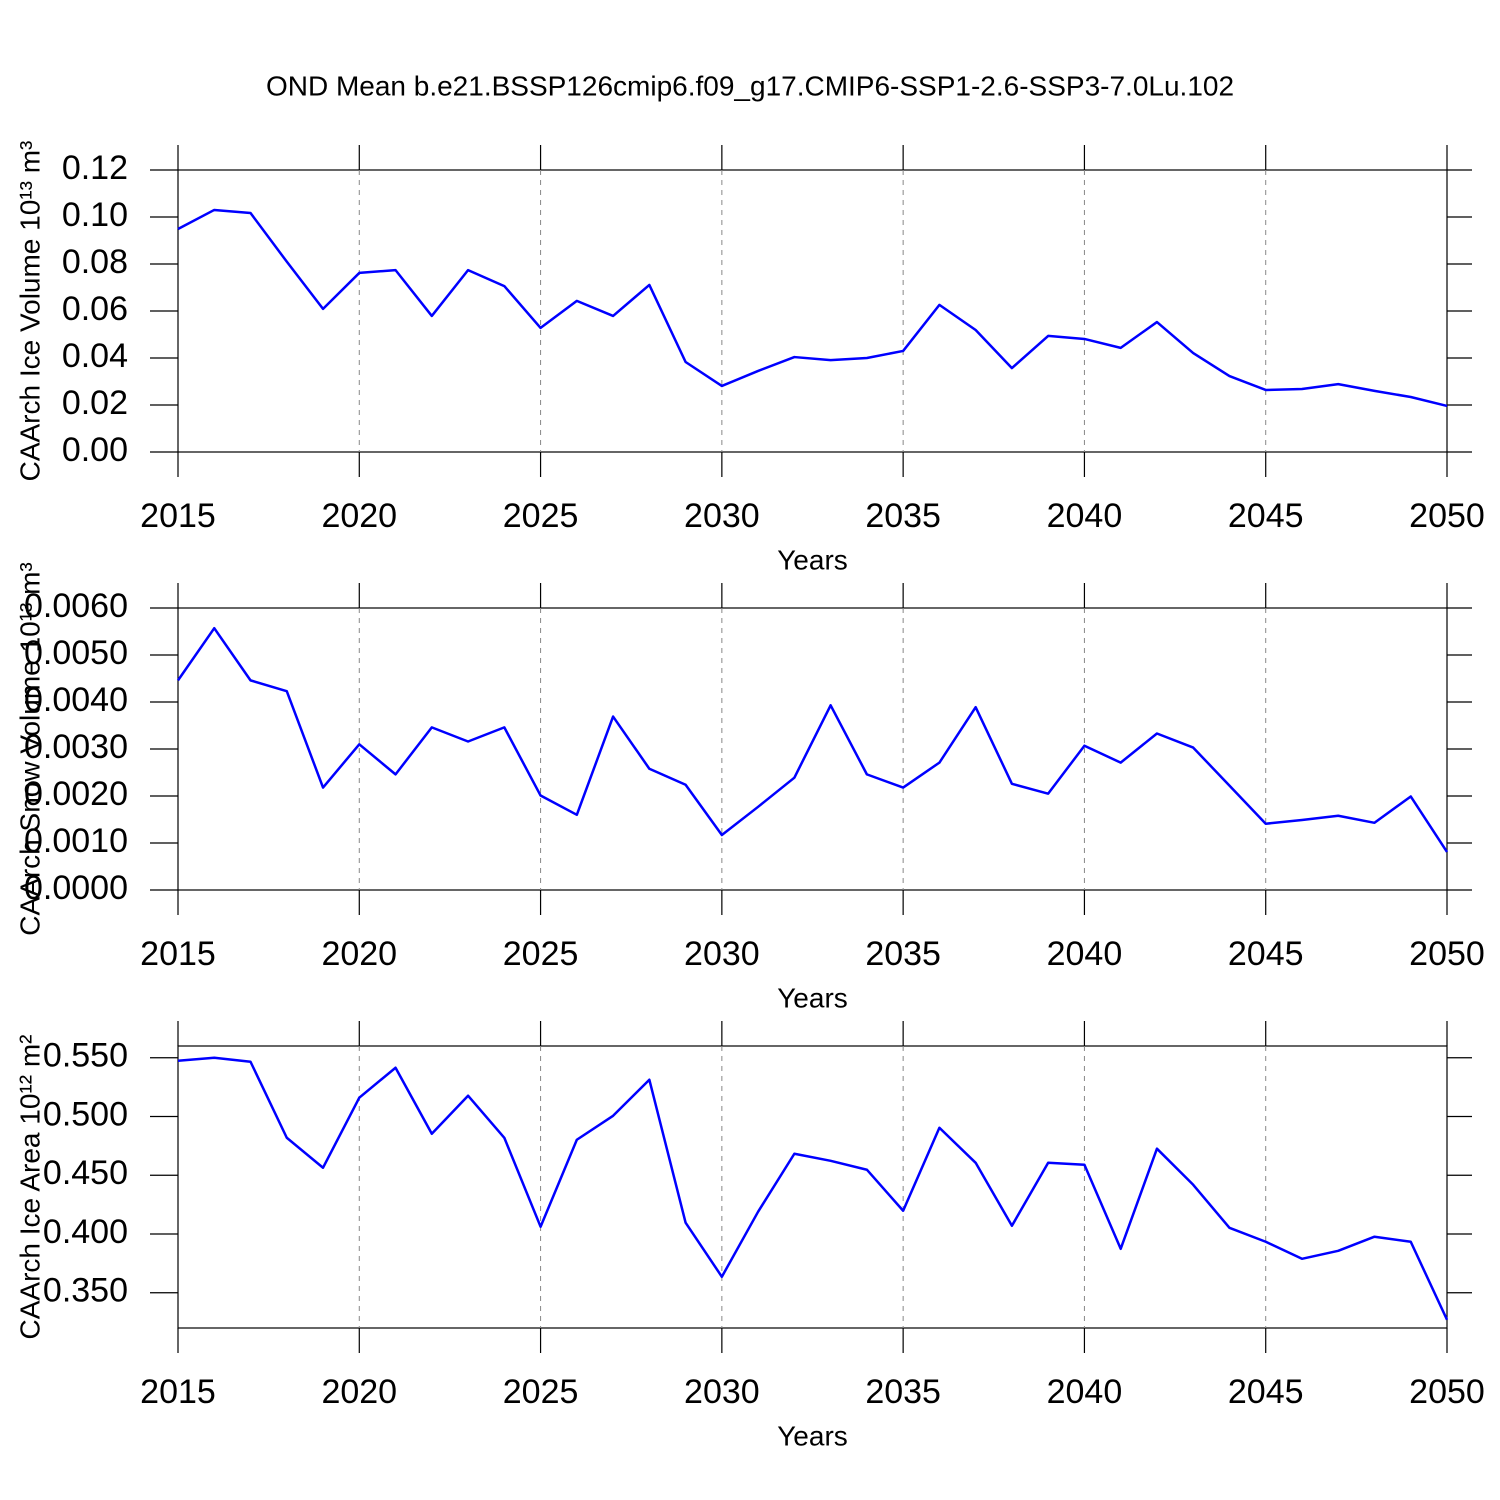 The image size is (1500, 1500). I want to click on y-tick-label: 0.450, so click(85, 1173).